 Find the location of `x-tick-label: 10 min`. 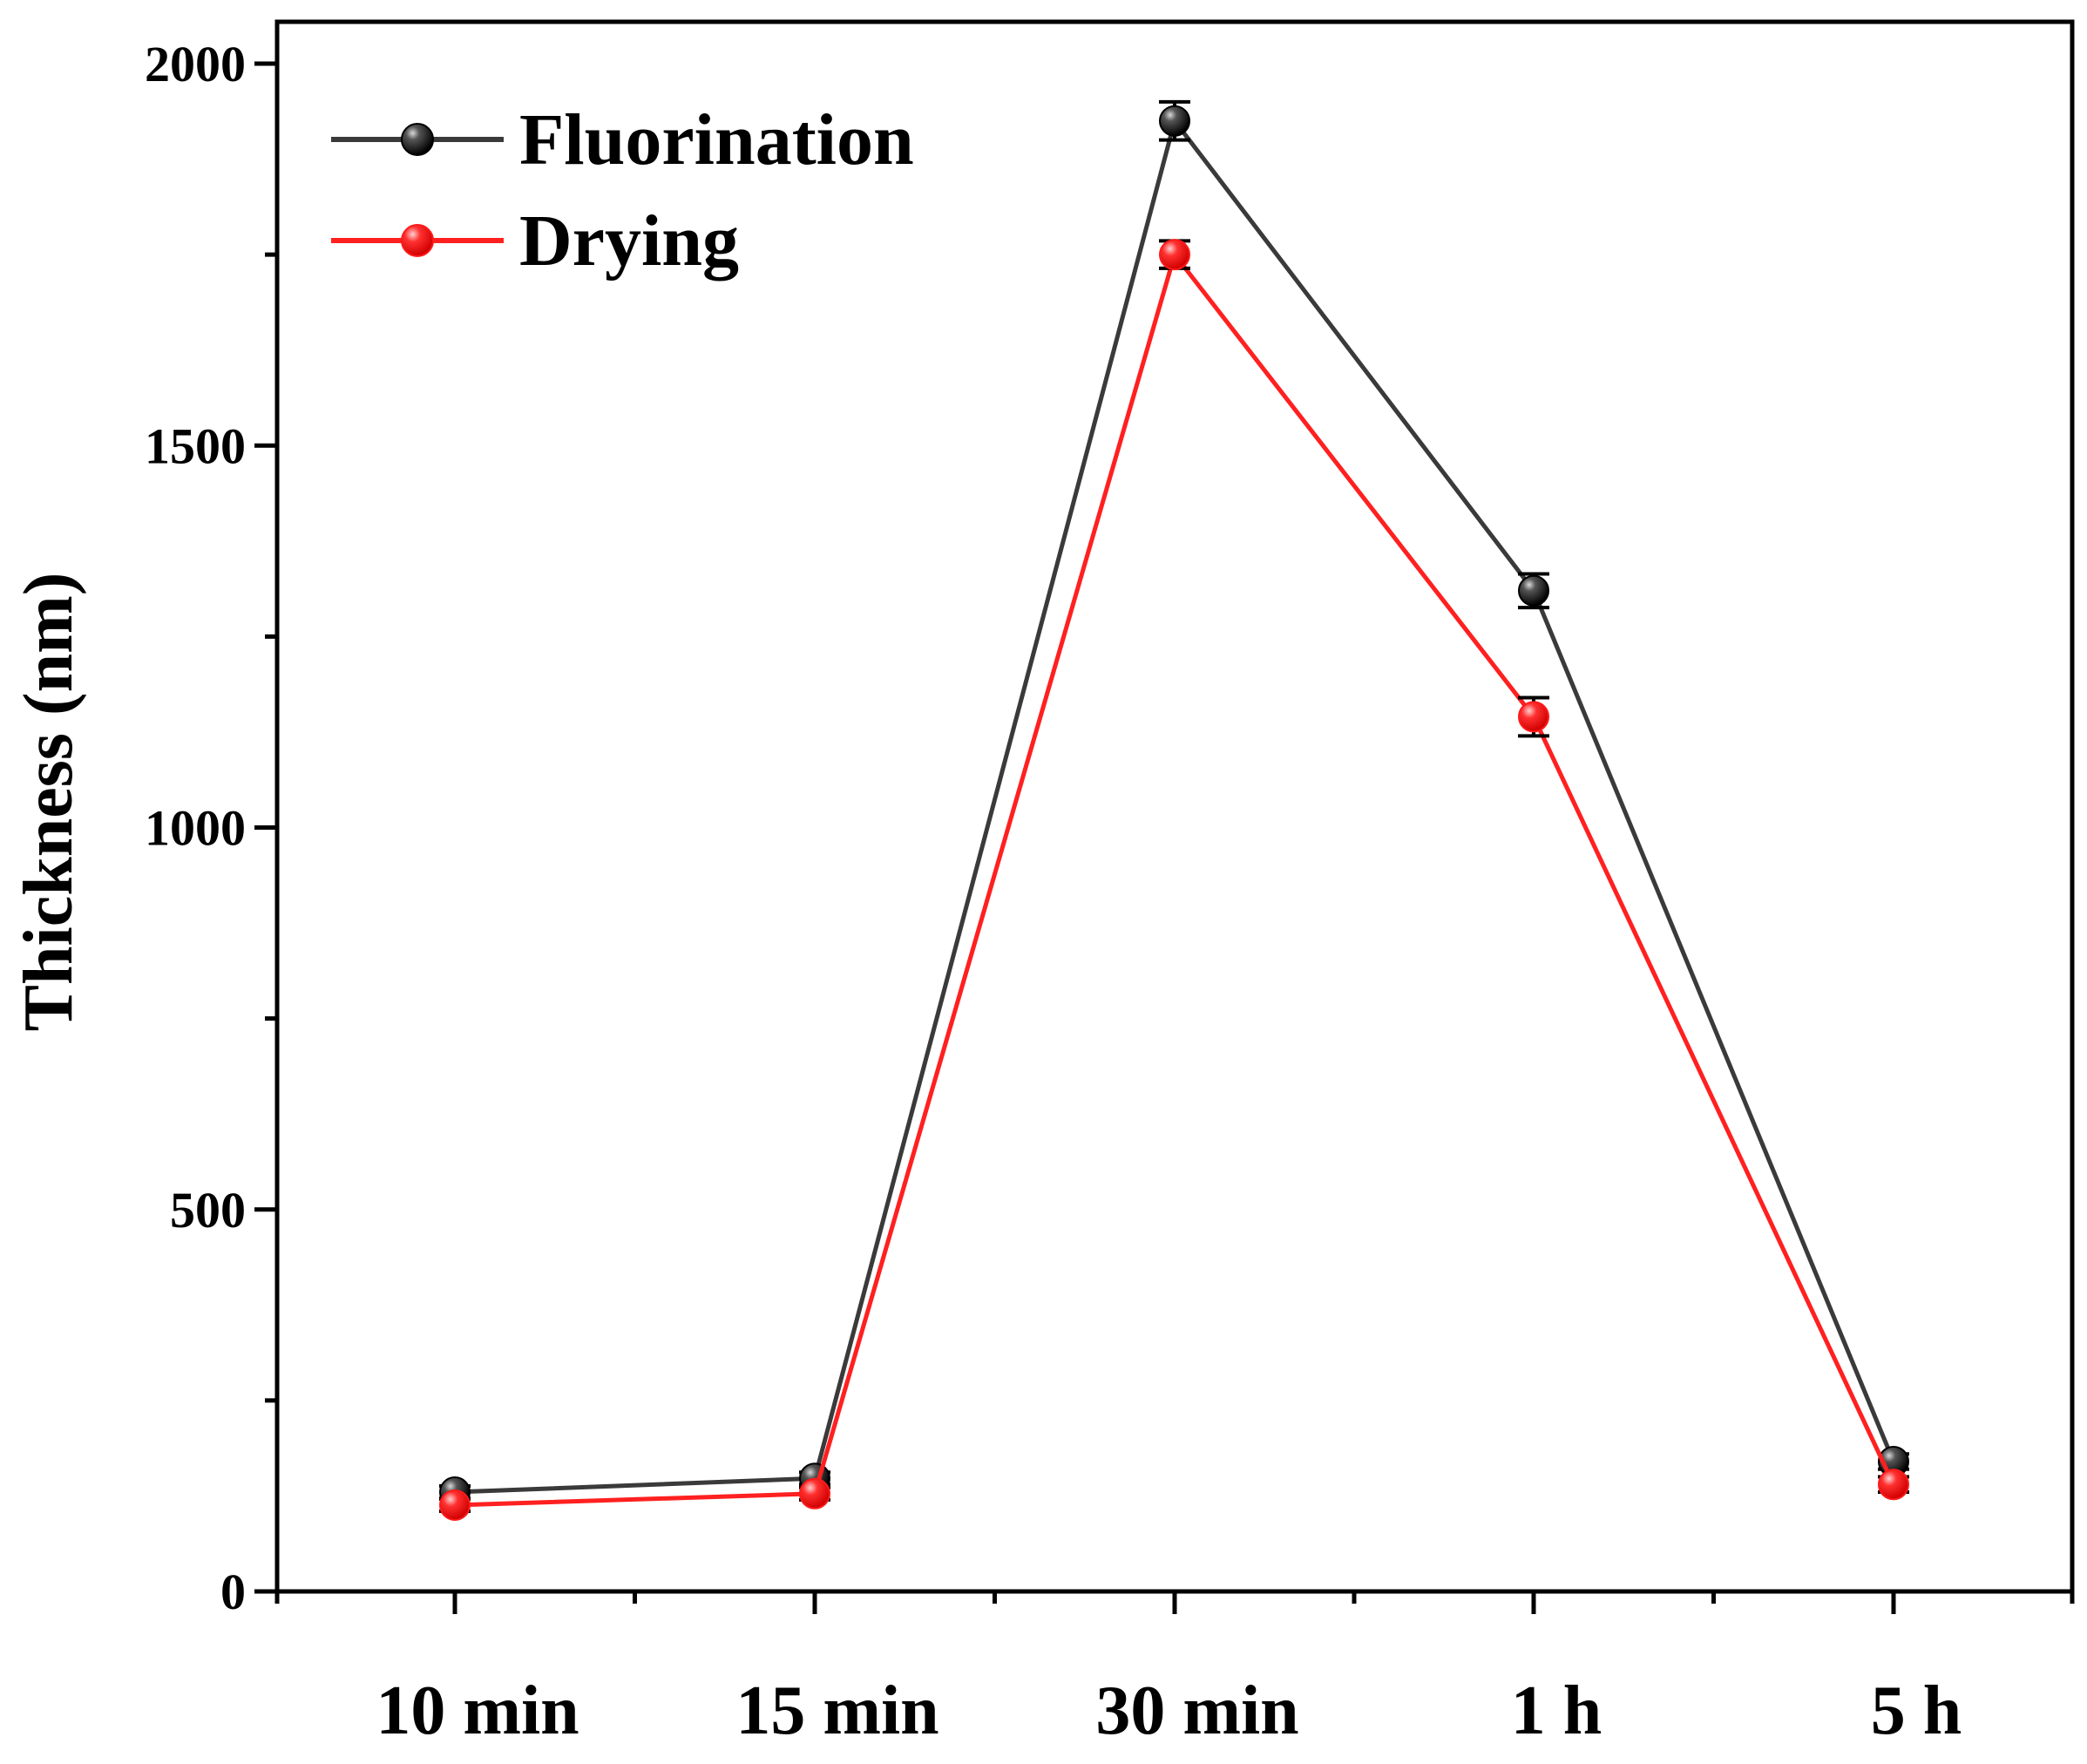

x-tick-label: 10 min is located at coordinates (478, 1710).